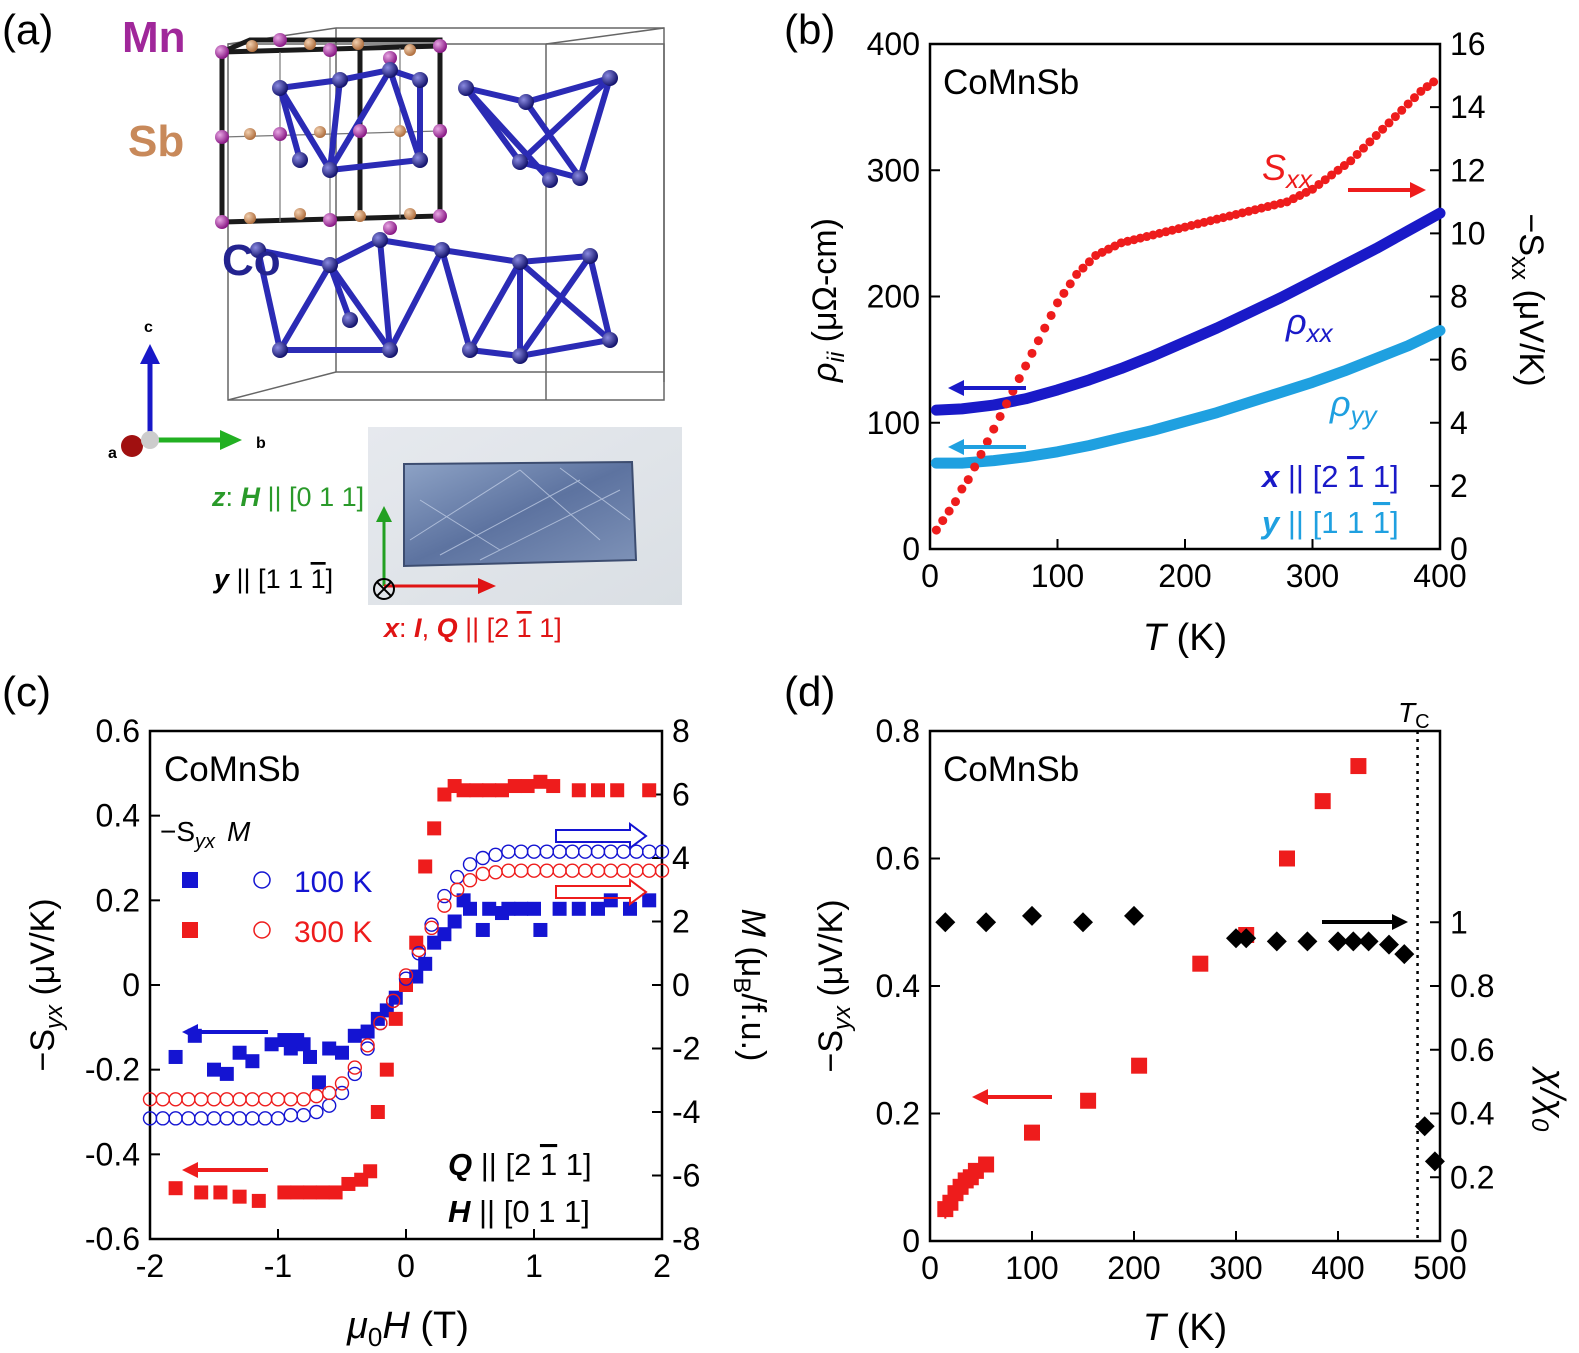 This screenshot has width=1579, height=1353. I want to click on y2-tick-label: 0, so click(1459, 1241).